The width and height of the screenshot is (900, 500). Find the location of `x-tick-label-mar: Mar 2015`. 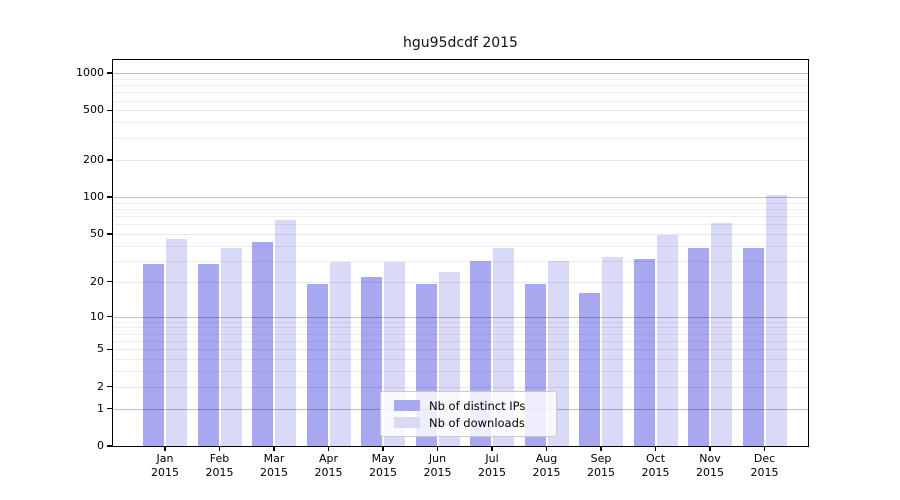

x-tick-label-mar: Mar 2015 is located at coordinates (274, 465).